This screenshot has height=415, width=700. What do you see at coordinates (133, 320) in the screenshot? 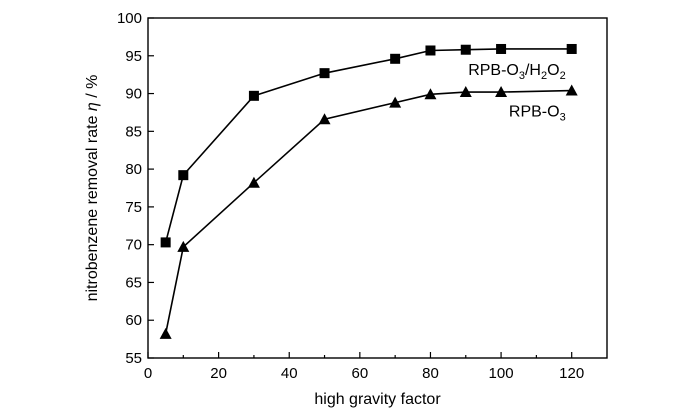
I see `y-tick-label: 60` at bounding box center [133, 320].